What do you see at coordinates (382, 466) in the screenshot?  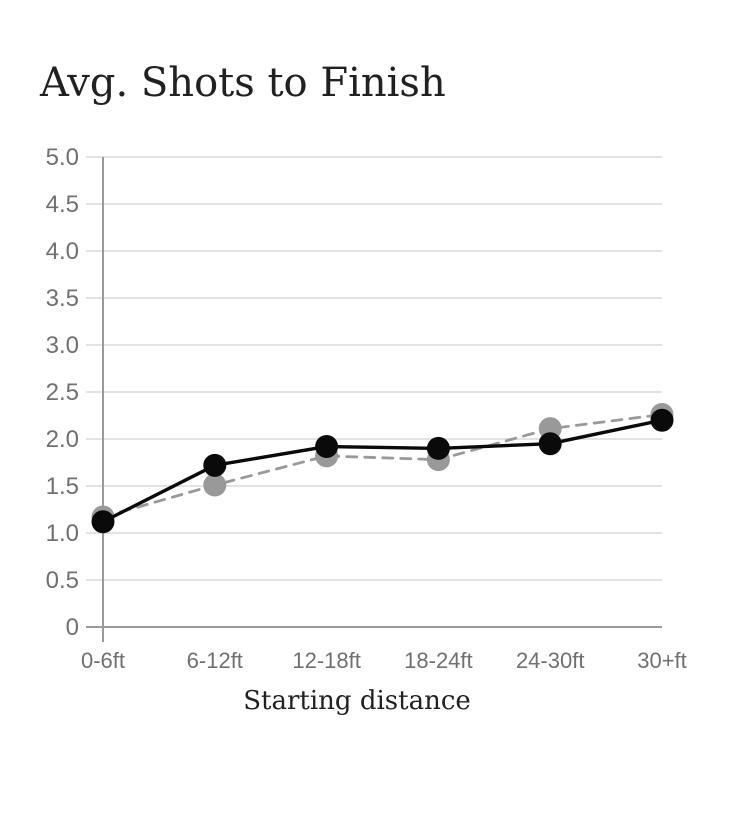 I see `series-line-dashed-gray` at bounding box center [382, 466].